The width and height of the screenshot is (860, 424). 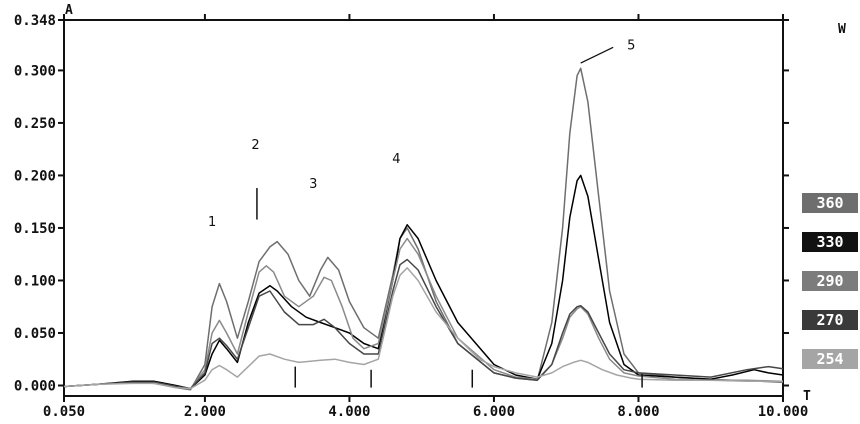 I want to click on y-tick-label: 0.000, so click(x=35, y=386).